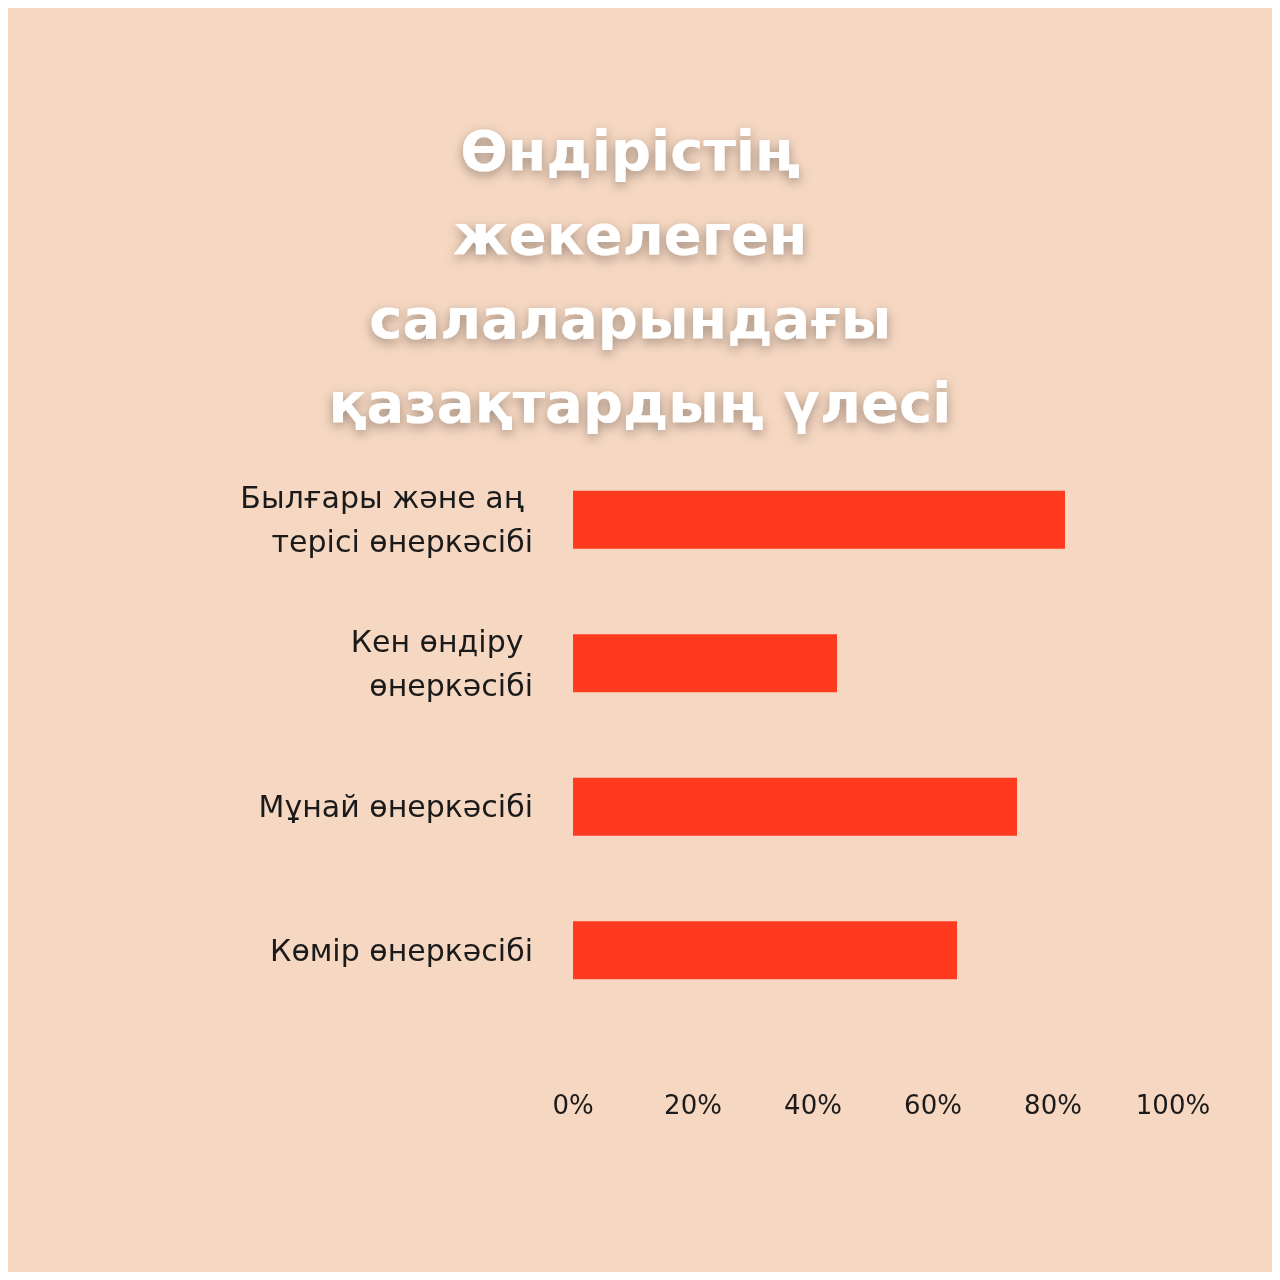 This screenshot has height=1280, width=1280. I want to click on x-tick-label: 100%, so click(1173, 1105).